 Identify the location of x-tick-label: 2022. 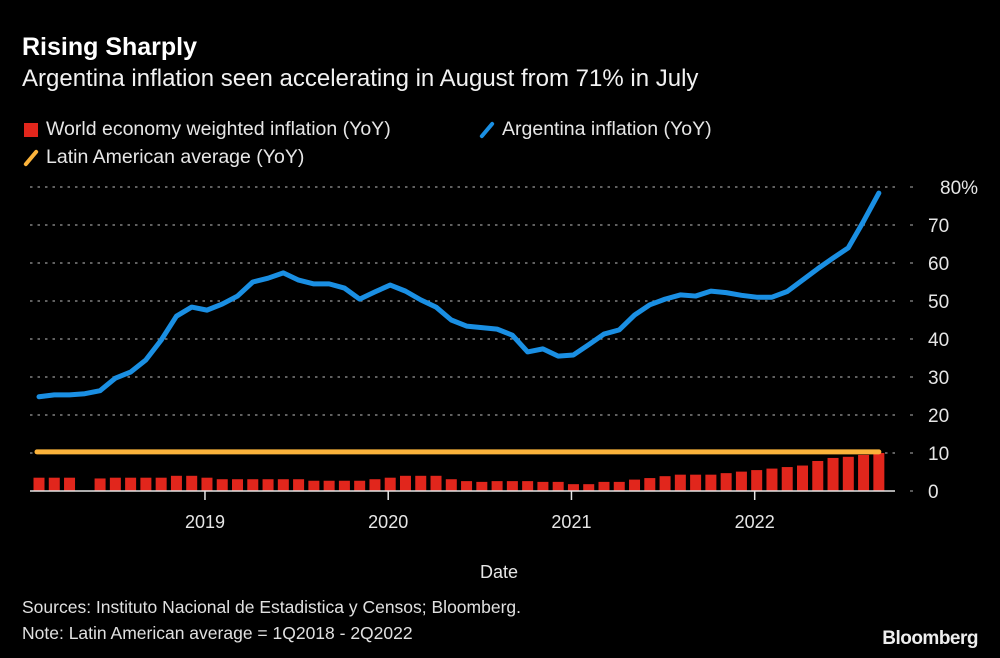
(755, 522).